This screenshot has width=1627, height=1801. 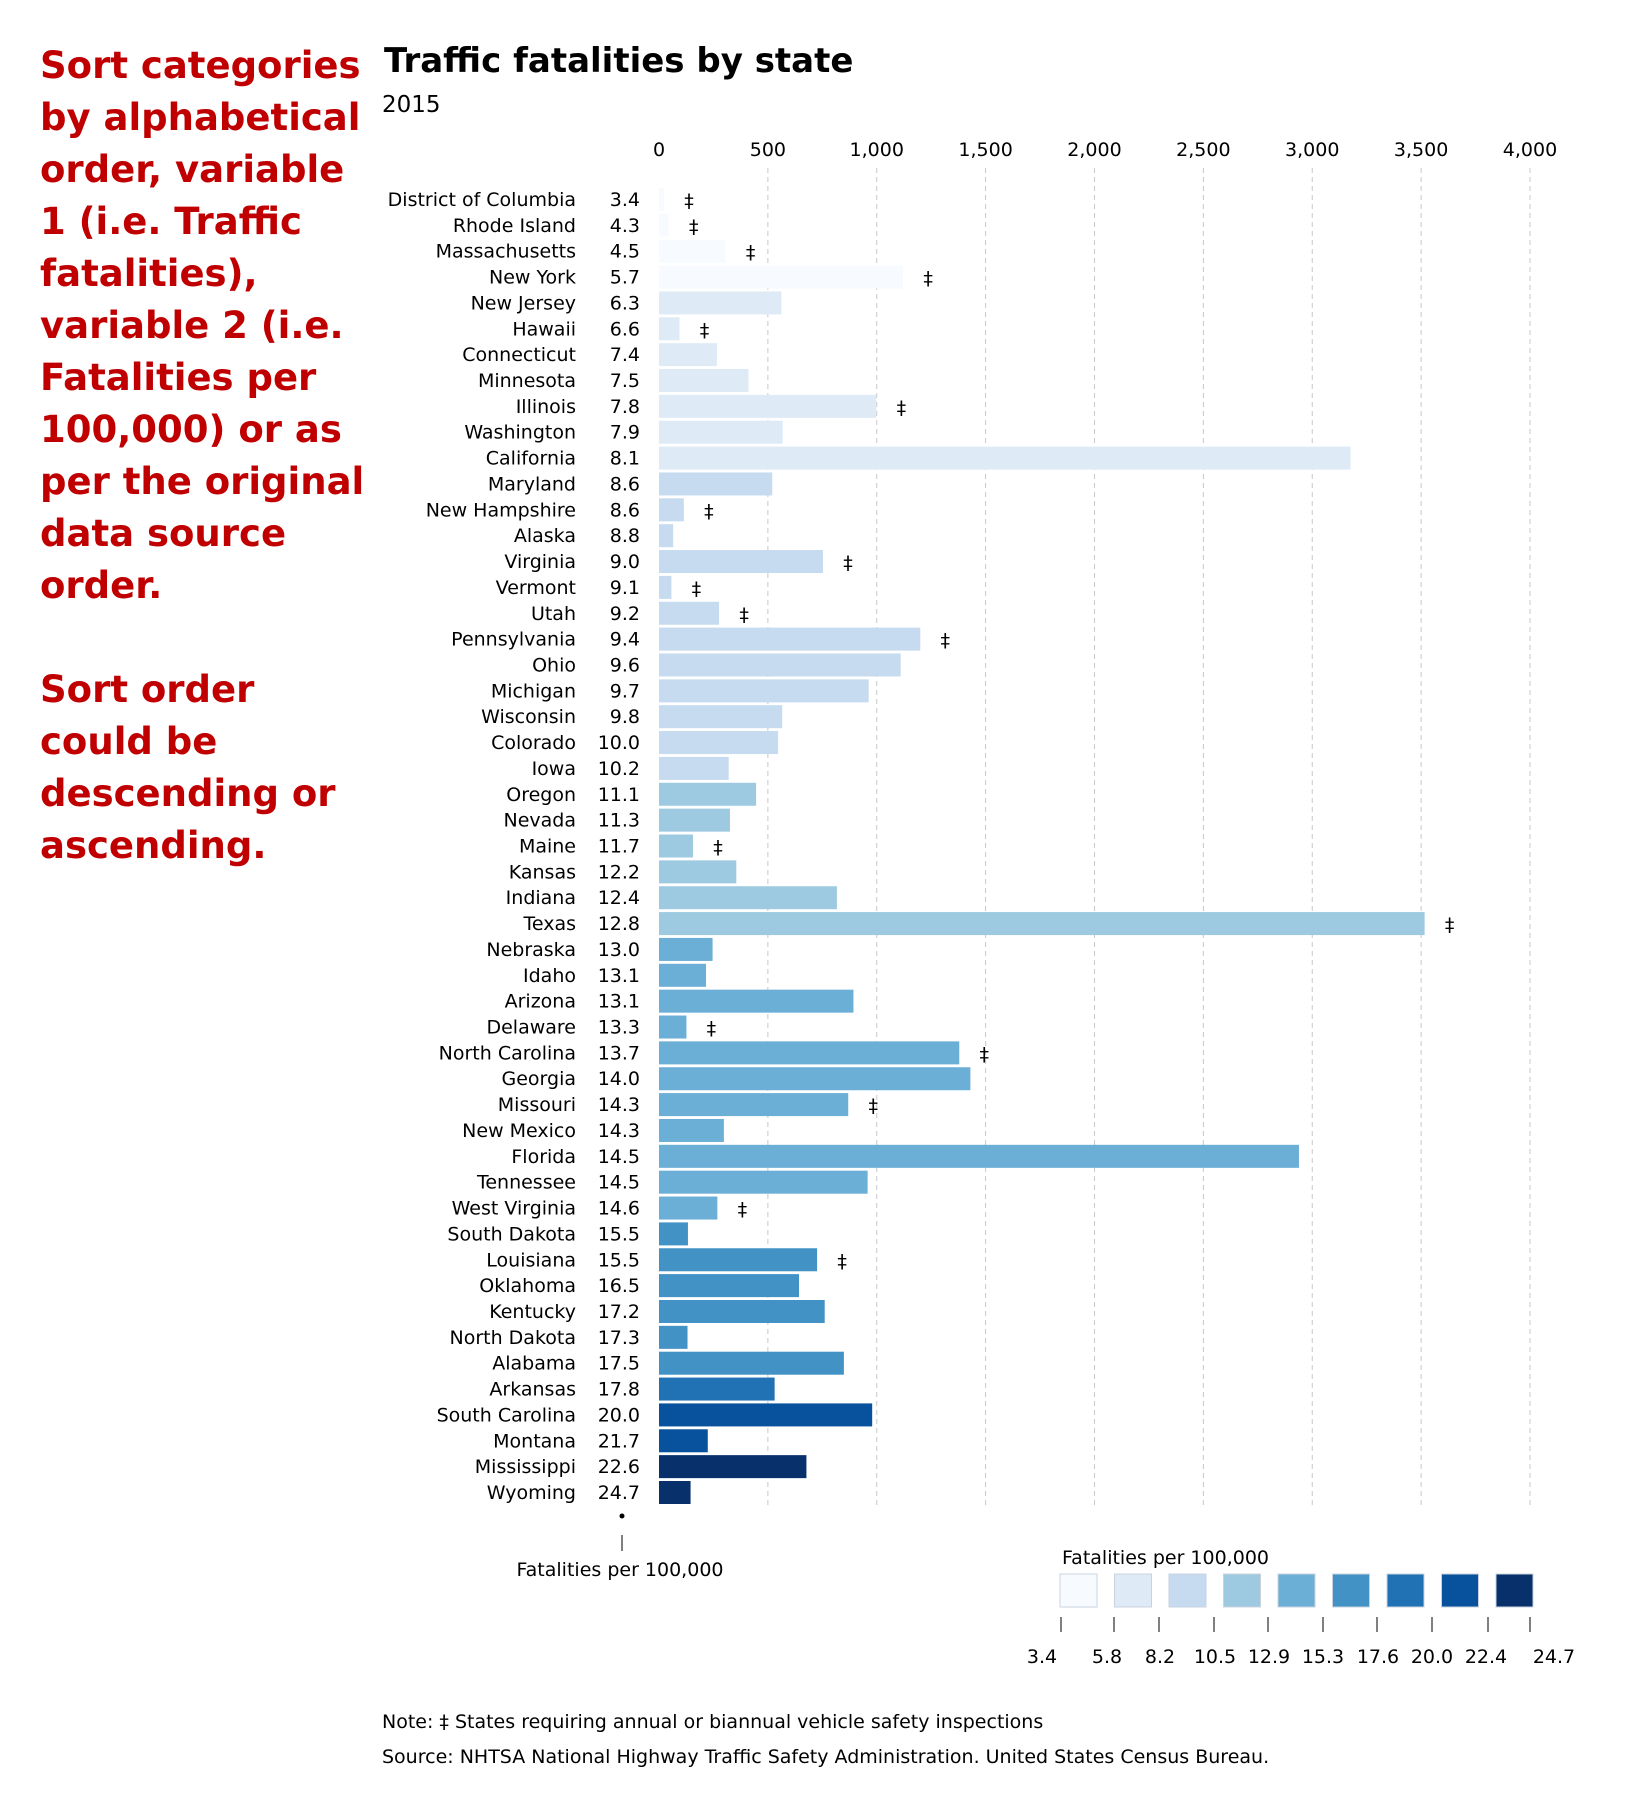 What do you see at coordinates (534, 1441) in the screenshot?
I see `state-label: Montana` at bounding box center [534, 1441].